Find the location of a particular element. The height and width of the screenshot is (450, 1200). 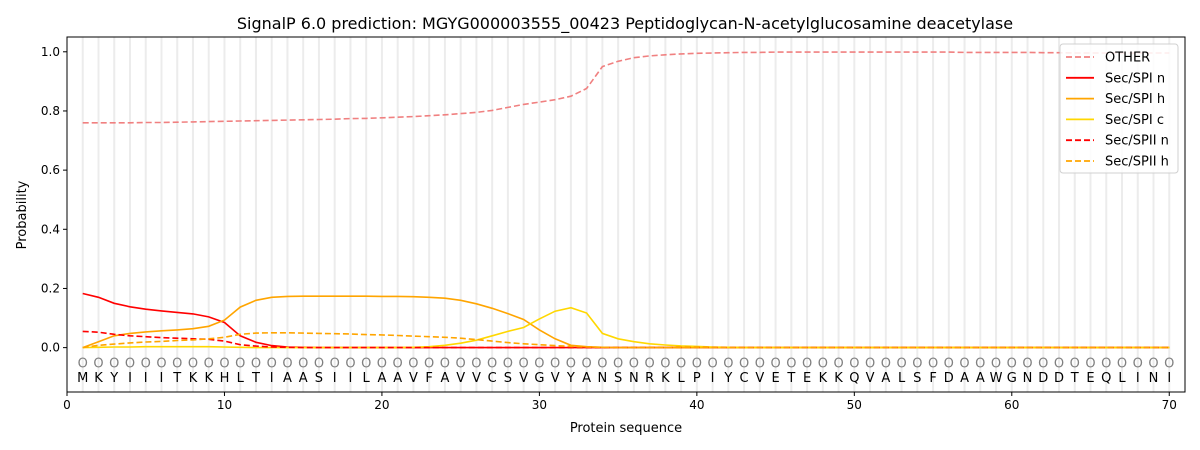

legend-entry: Sec/SPI c is located at coordinates (1134, 120).